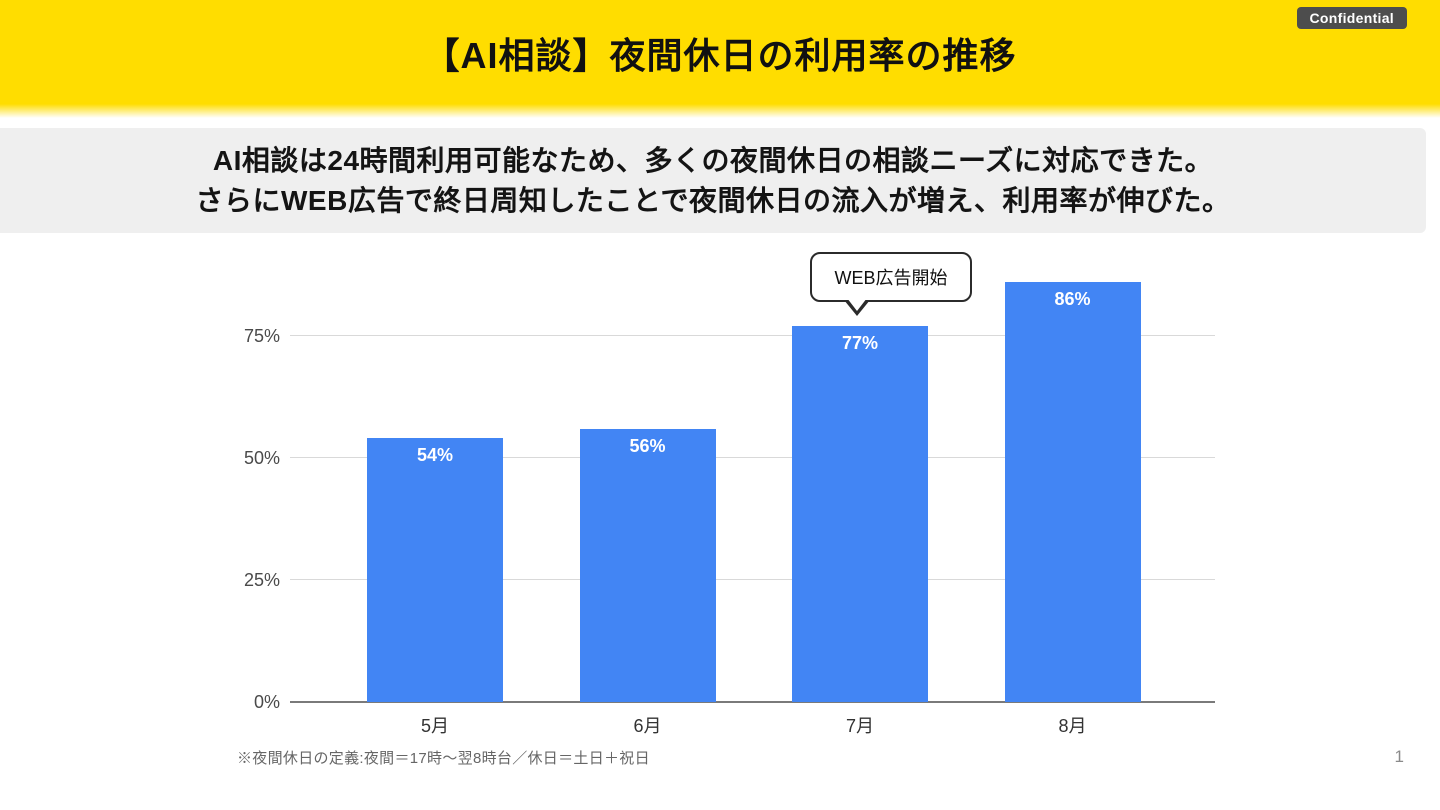 This screenshot has height=810, width=1440. Describe the element at coordinates (434, 726) in the screenshot. I see `x-axis-label: 5月` at that location.